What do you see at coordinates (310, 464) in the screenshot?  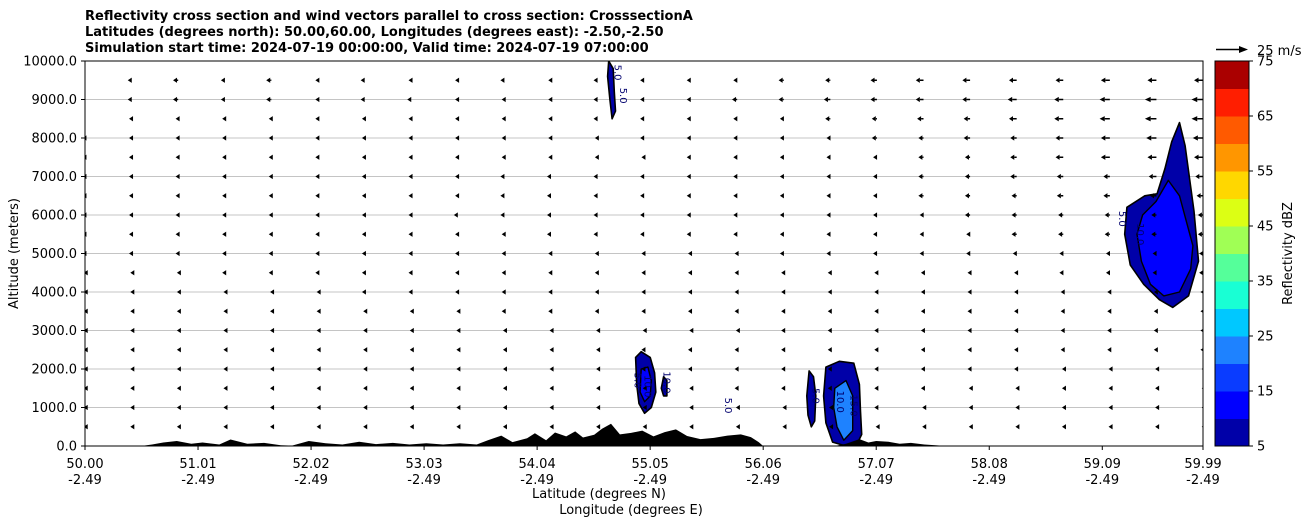 I see `x-tick-label-latitude: 52.02` at bounding box center [310, 464].